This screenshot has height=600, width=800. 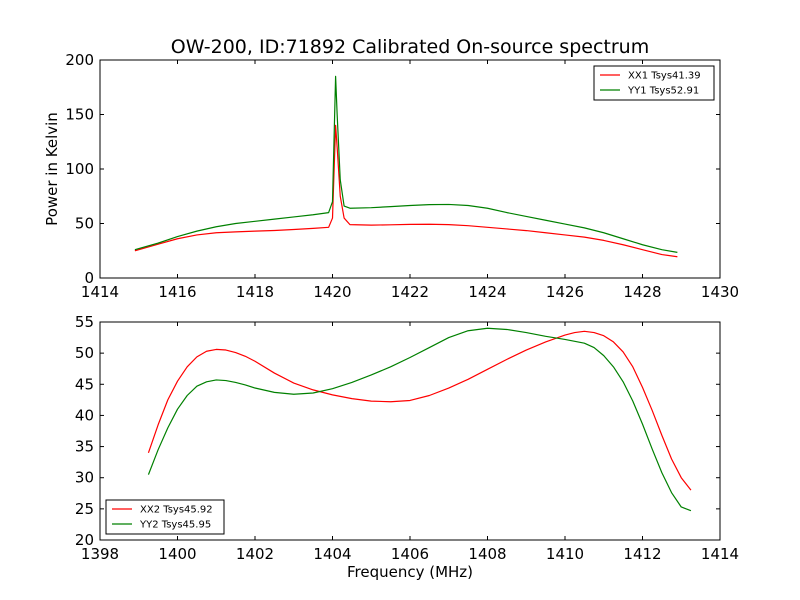 I want to click on legend-panel-1: XX1 Tsys41.39 YY1 Tsys52.91, so click(x=654, y=83).